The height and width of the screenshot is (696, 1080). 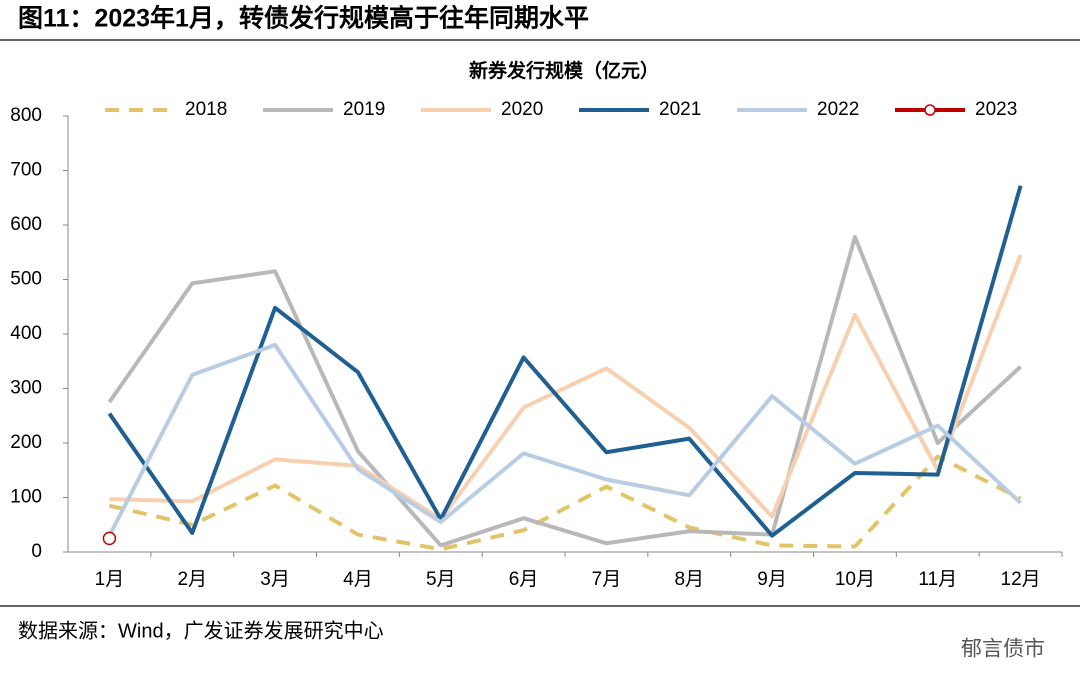 What do you see at coordinates (937, 579) in the screenshot?
I see `x-tick-label: 11月` at bounding box center [937, 579].